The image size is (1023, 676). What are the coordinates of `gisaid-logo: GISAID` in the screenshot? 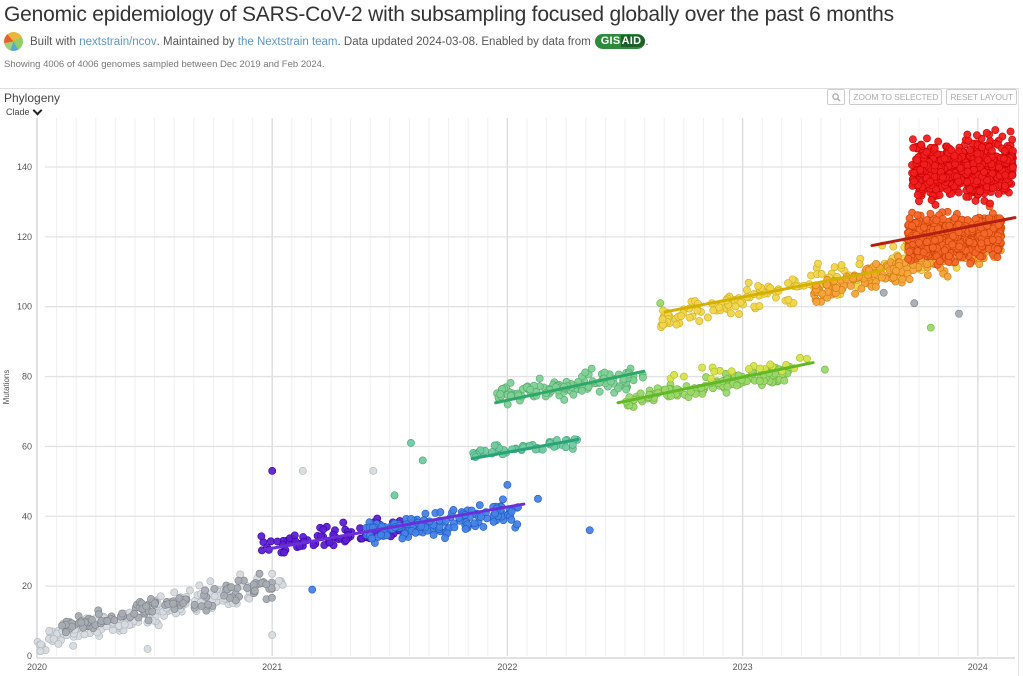 It's located at (620, 41).